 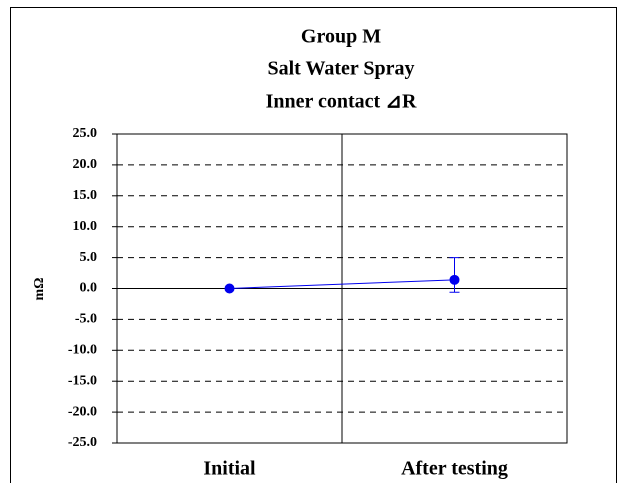 What do you see at coordinates (39, 289) in the screenshot?
I see `y-axis-label: mΩ` at bounding box center [39, 289].